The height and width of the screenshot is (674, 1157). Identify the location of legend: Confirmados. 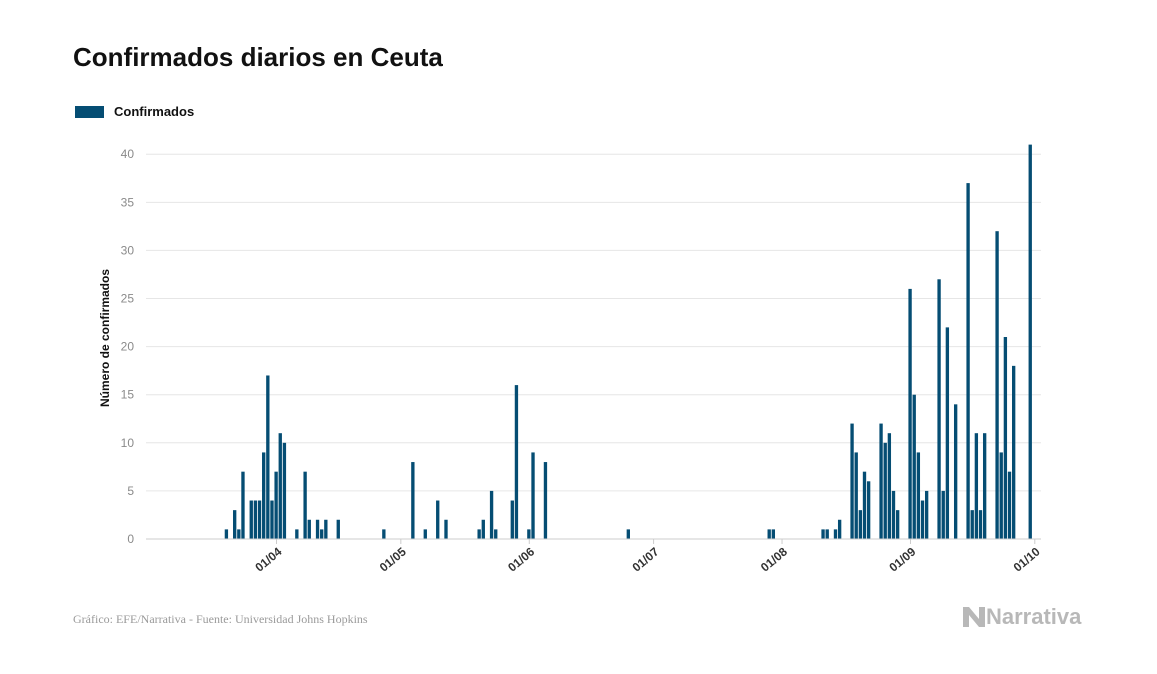
(134, 111).